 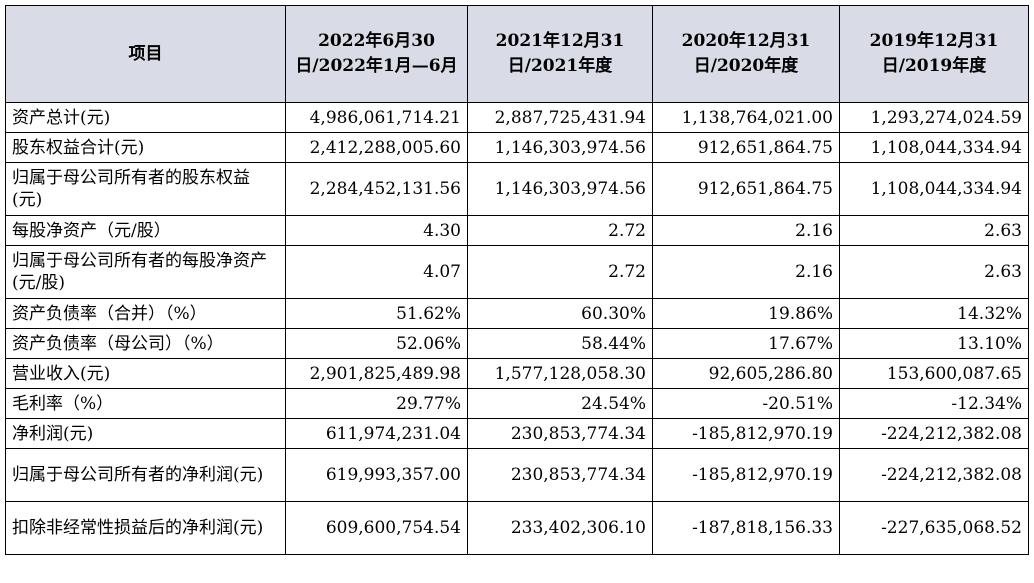 I want to click on header-2022-h1: 2022年6月30日/2022年1月—6月, so click(x=376, y=54).